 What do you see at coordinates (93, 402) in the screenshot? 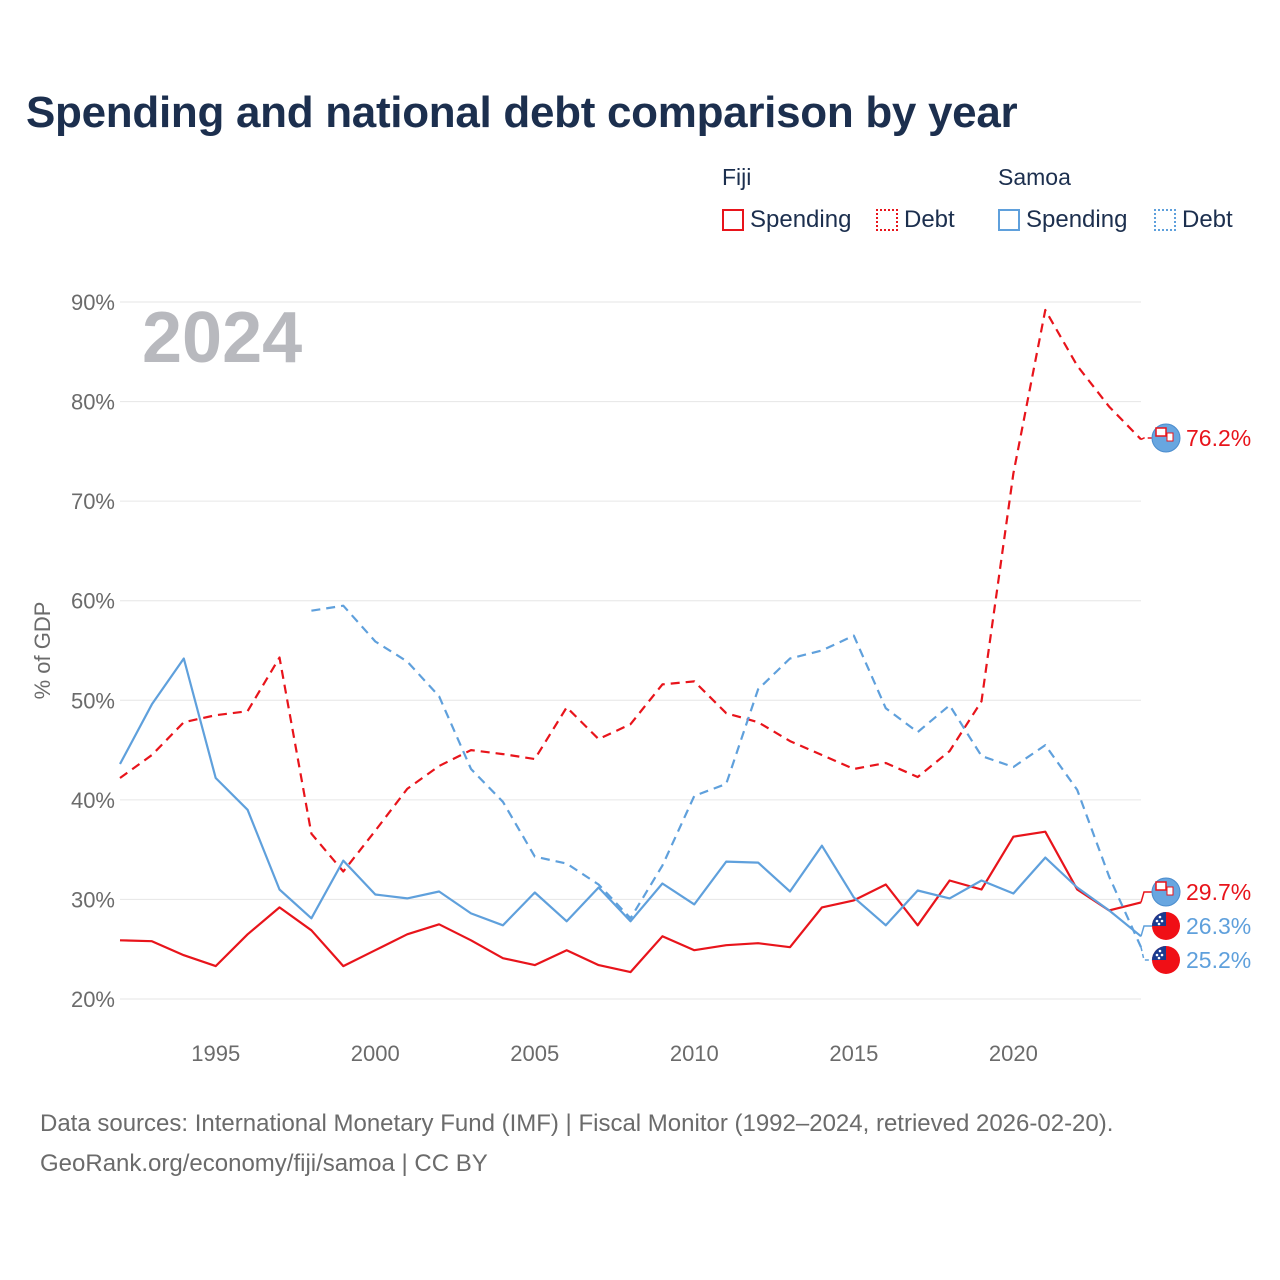
I see `y-tick-label: 80%` at bounding box center [93, 402].